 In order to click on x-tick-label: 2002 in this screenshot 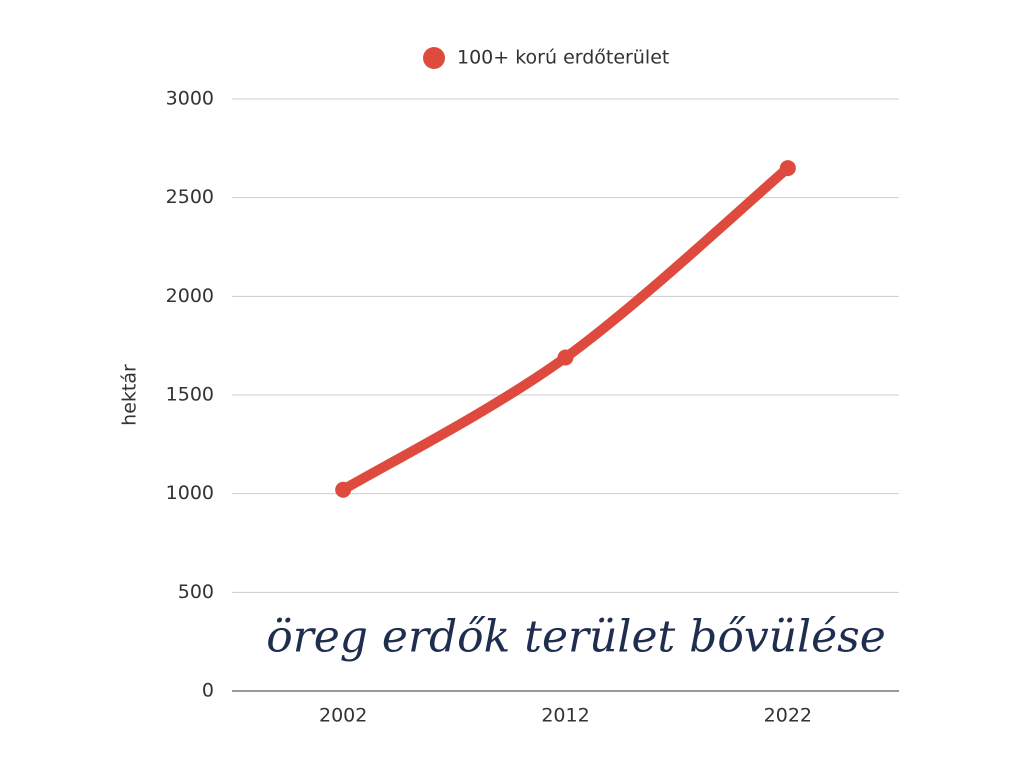, I will do `click(343, 716)`.